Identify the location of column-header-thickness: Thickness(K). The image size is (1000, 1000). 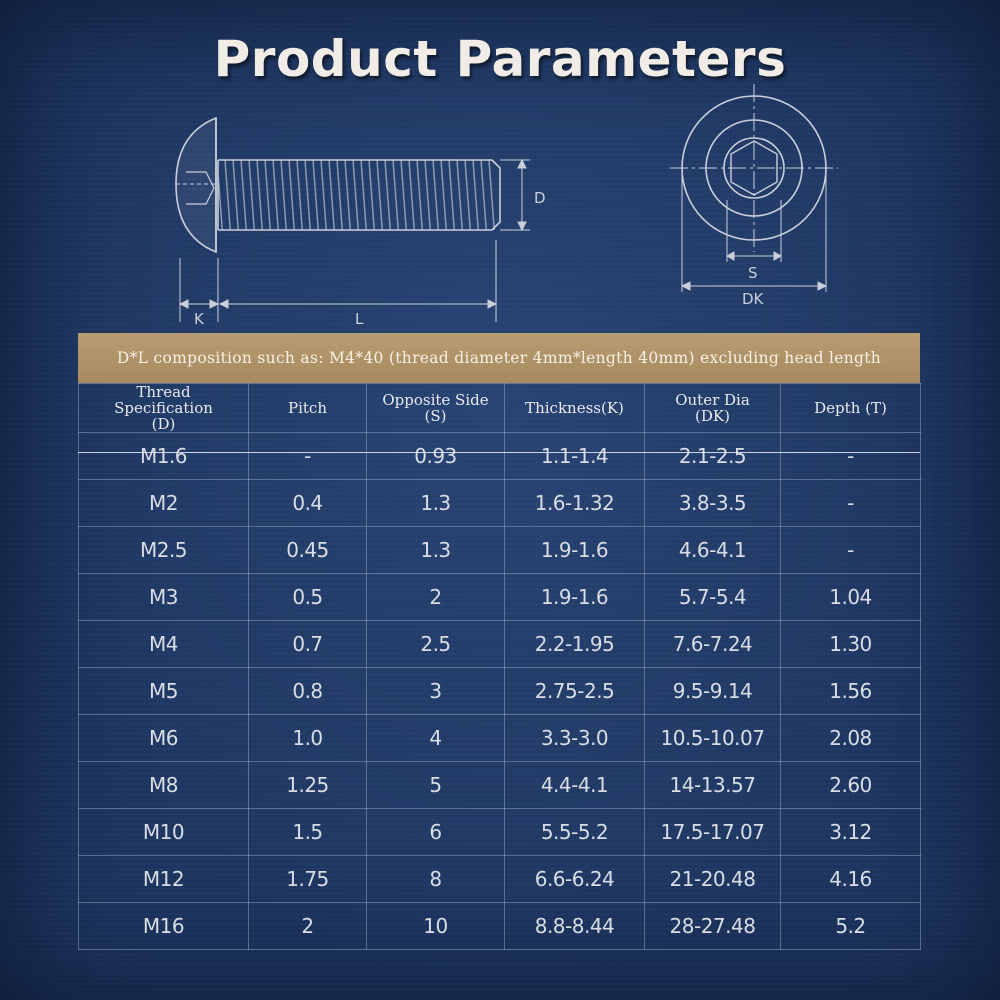
(574, 408).